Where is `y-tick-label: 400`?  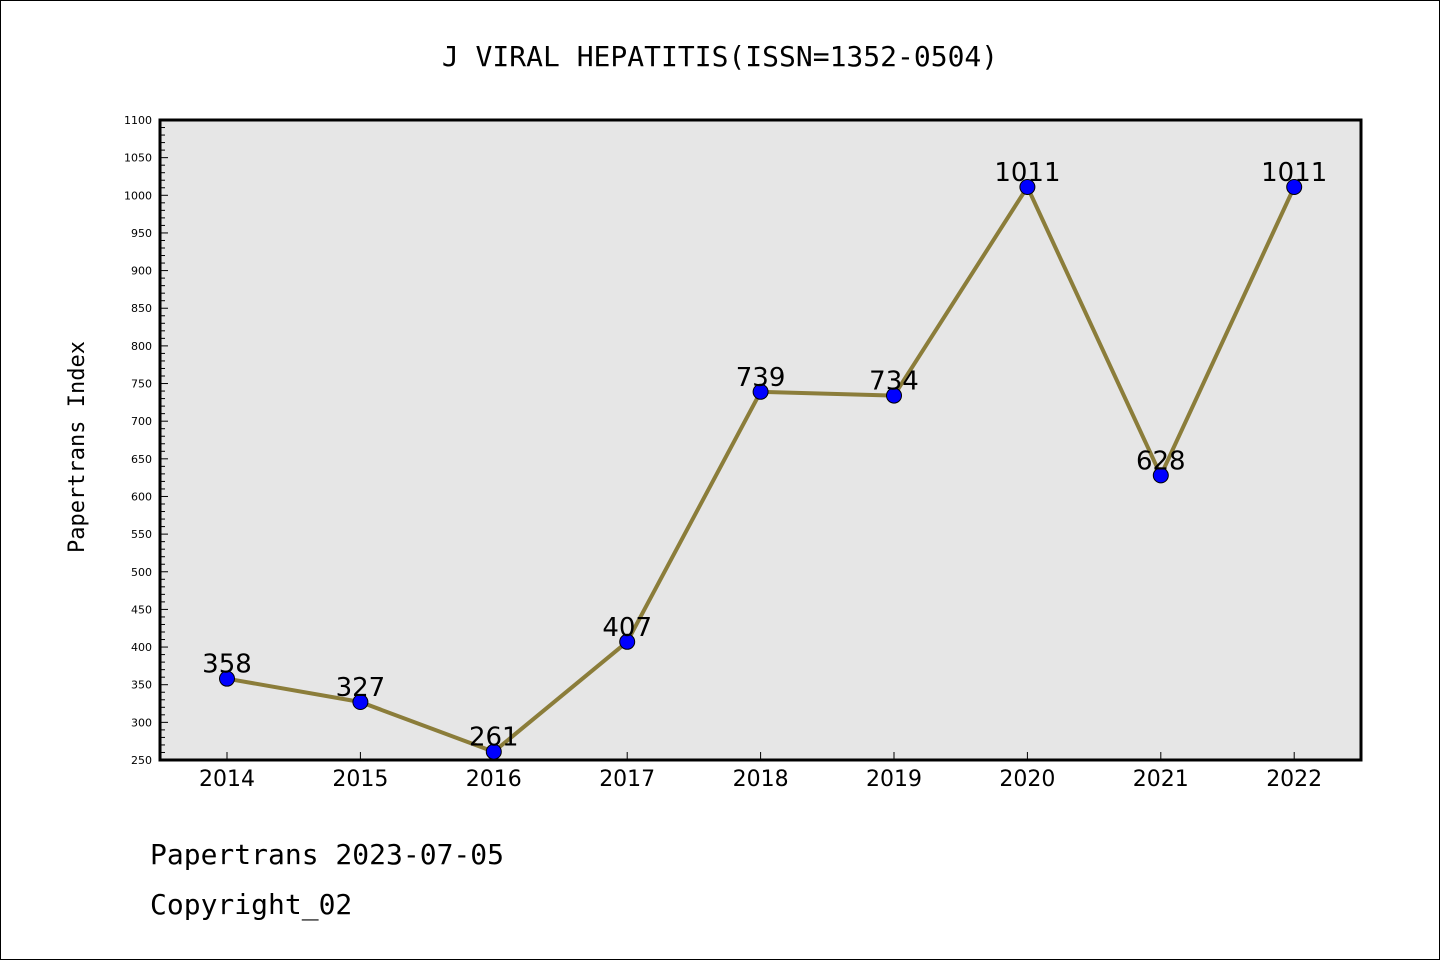 y-tick-label: 400 is located at coordinates (141, 647).